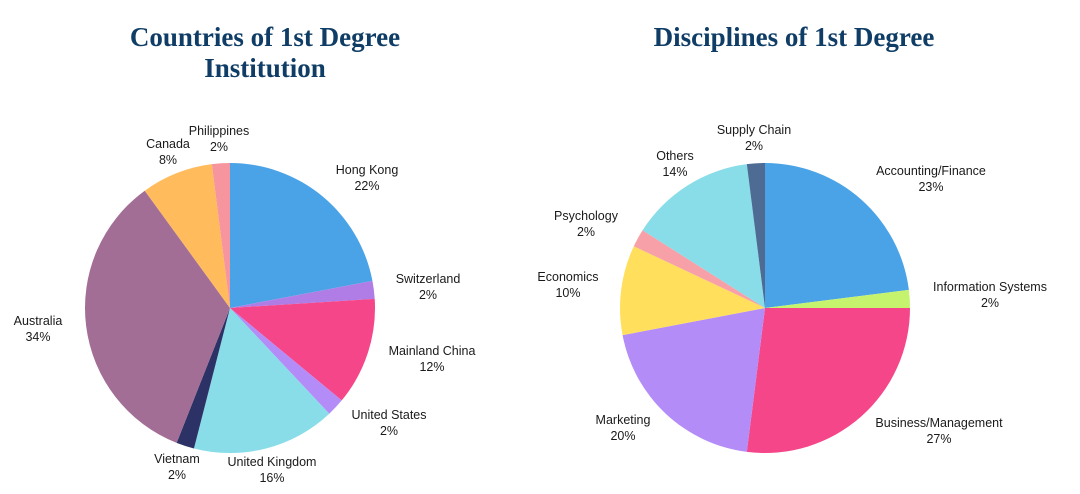 Image resolution: width=1080 pixels, height=494 pixels. What do you see at coordinates (428, 279) in the screenshot?
I see `slice-label-name: Switzerland` at bounding box center [428, 279].